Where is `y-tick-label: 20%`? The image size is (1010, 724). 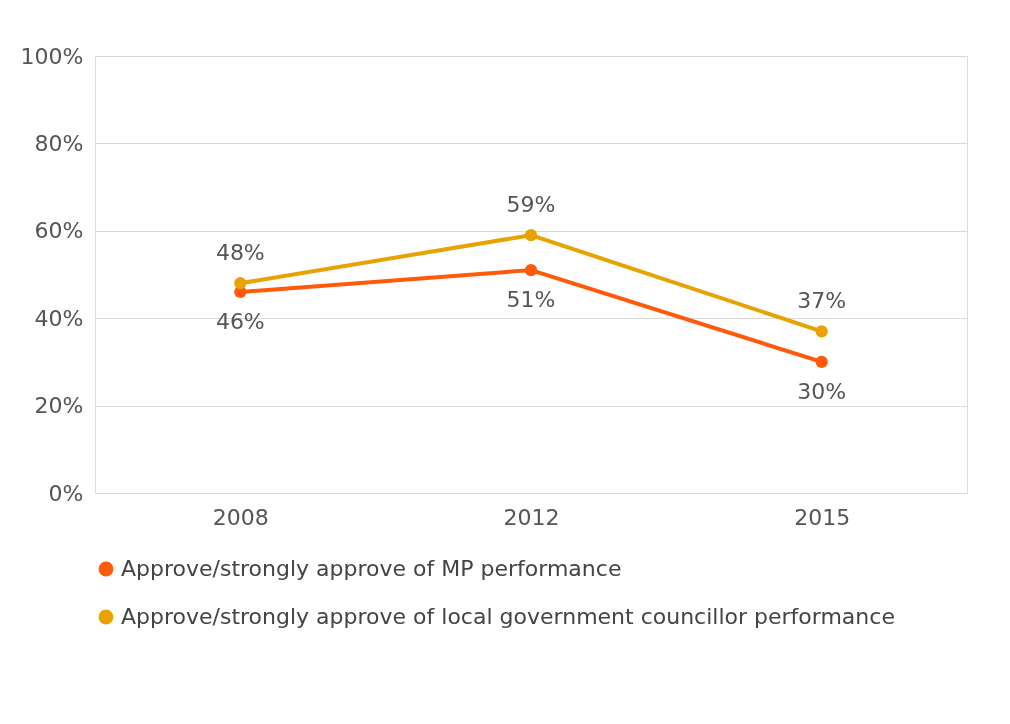
y-tick-label: 20% is located at coordinates (59, 406).